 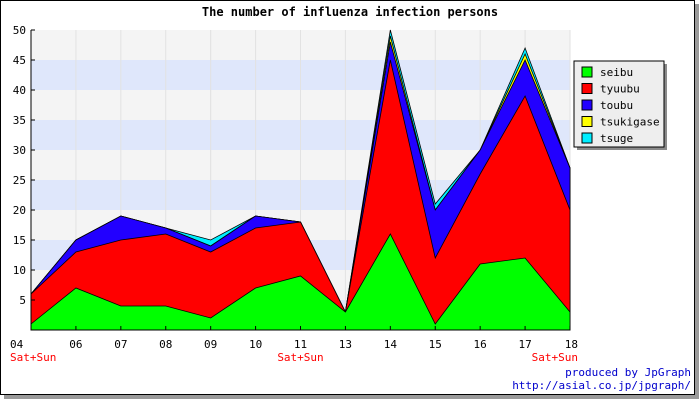 I want to click on legend-swatch-tsukigase, so click(x=587, y=121).